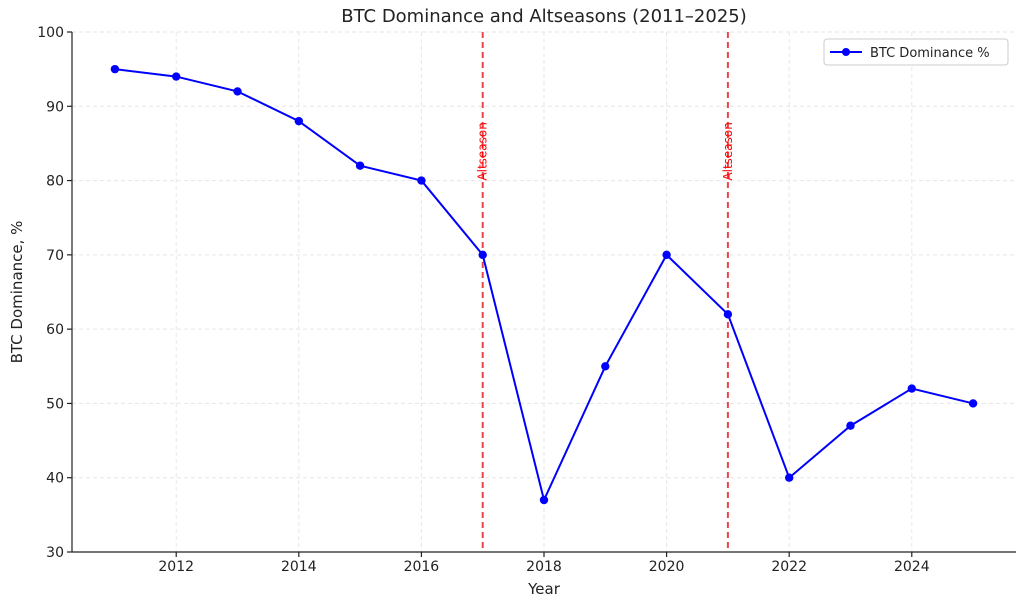  What do you see at coordinates (789, 567) in the screenshot?
I see `x-tick-label: 2022` at bounding box center [789, 567].